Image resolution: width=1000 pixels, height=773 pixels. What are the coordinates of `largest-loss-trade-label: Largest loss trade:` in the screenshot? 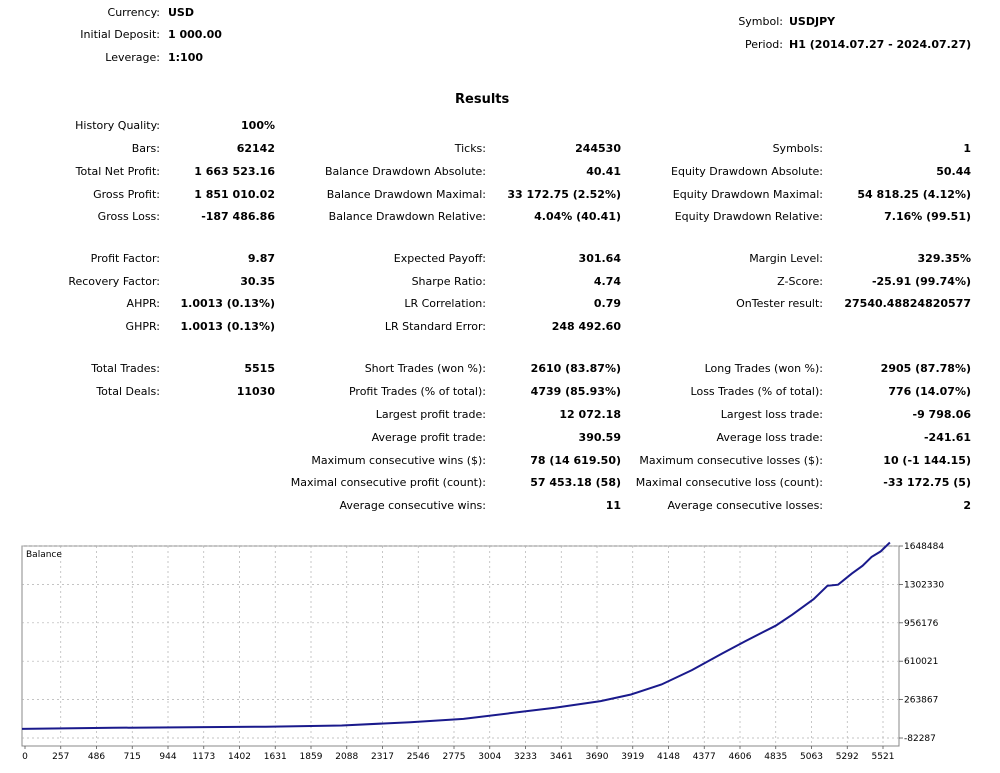 It's located at (771, 414).